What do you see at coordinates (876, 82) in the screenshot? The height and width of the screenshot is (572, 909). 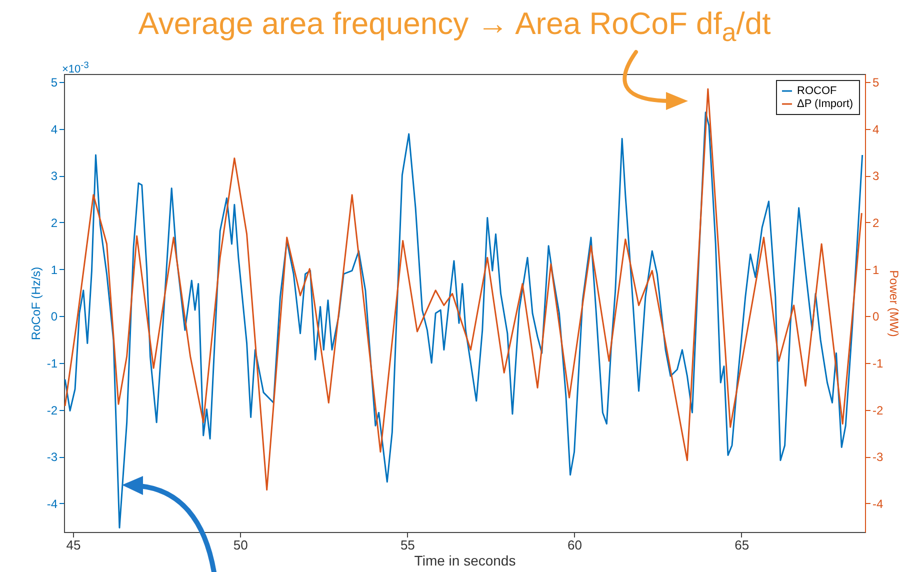 I see `y2-tick-label: 5` at bounding box center [876, 82].